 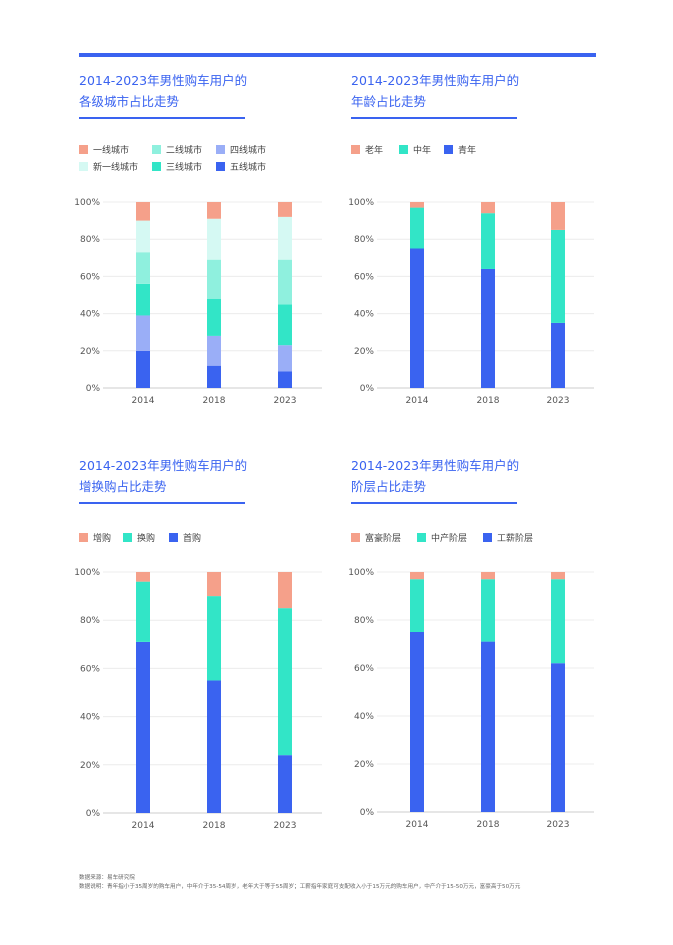 What do you see at coordinates (177, 149) in the screenshot?
I see `legend-item: 二线城市` at bounding box center [177, 149].